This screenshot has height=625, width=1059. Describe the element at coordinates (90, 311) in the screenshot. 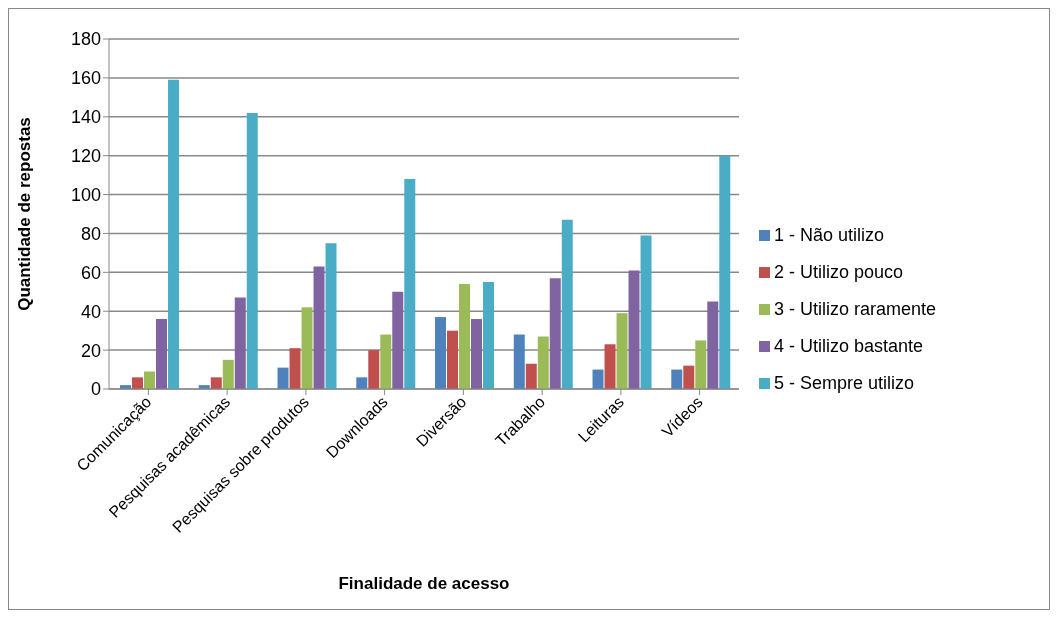

I see `y-tick-label: 40` at that location.